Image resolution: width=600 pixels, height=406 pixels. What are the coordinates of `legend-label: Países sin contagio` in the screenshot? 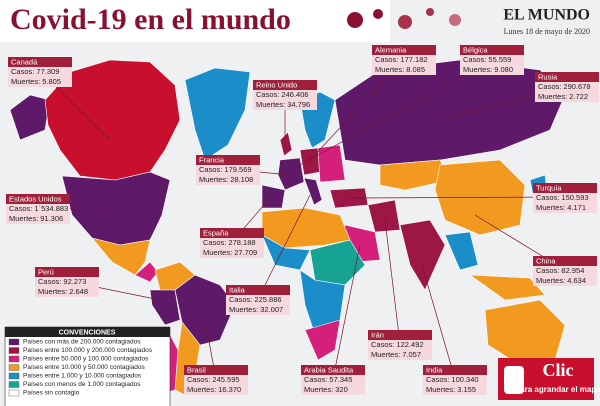 It's located at (51, 393).